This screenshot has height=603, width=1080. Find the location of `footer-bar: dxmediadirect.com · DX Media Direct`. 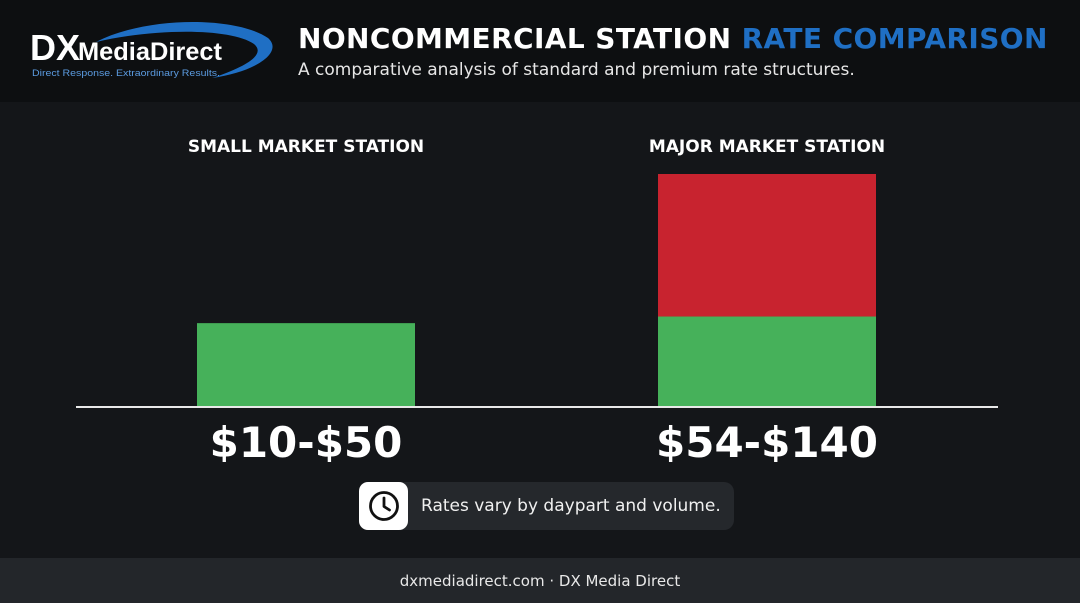

footer-bar: dxmediadirect.com · DX Media Direct is located at coordinates (540, 580).